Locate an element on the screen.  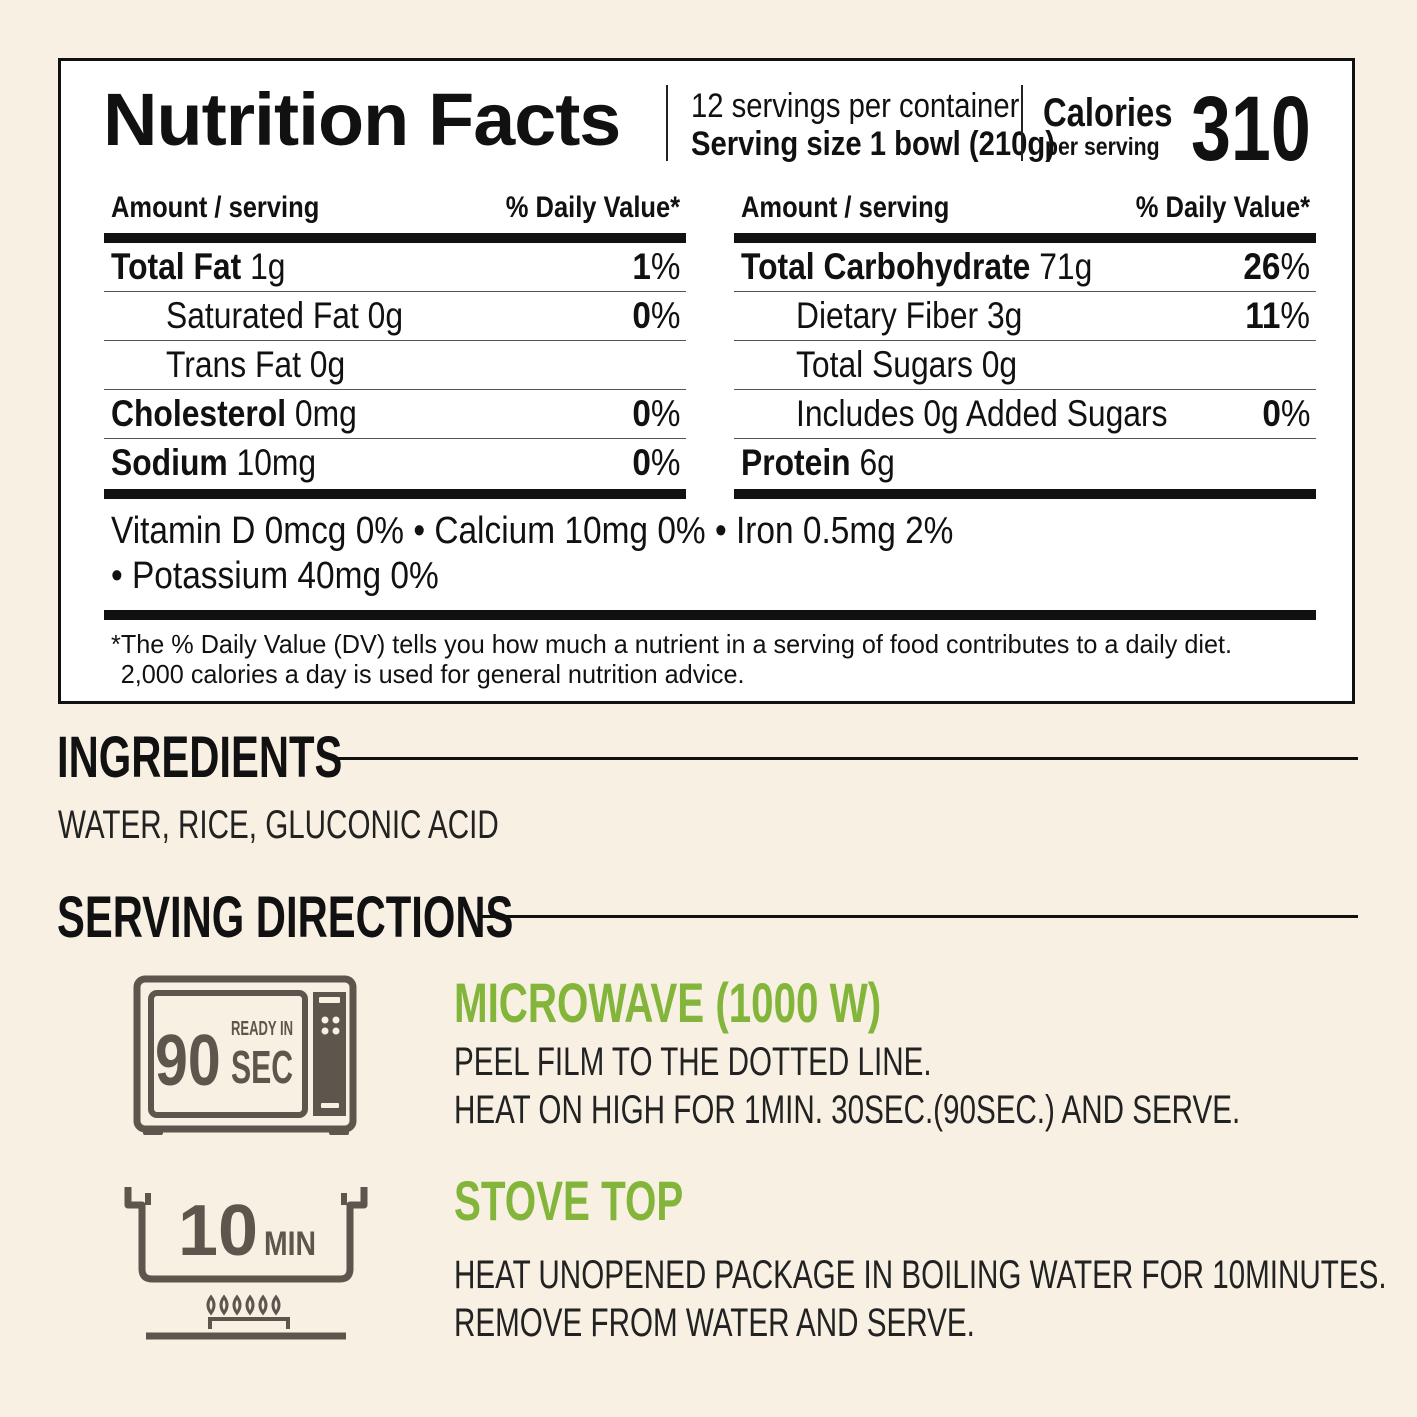
nutrient-amount: 0mg is located at coordinates (321, 413).